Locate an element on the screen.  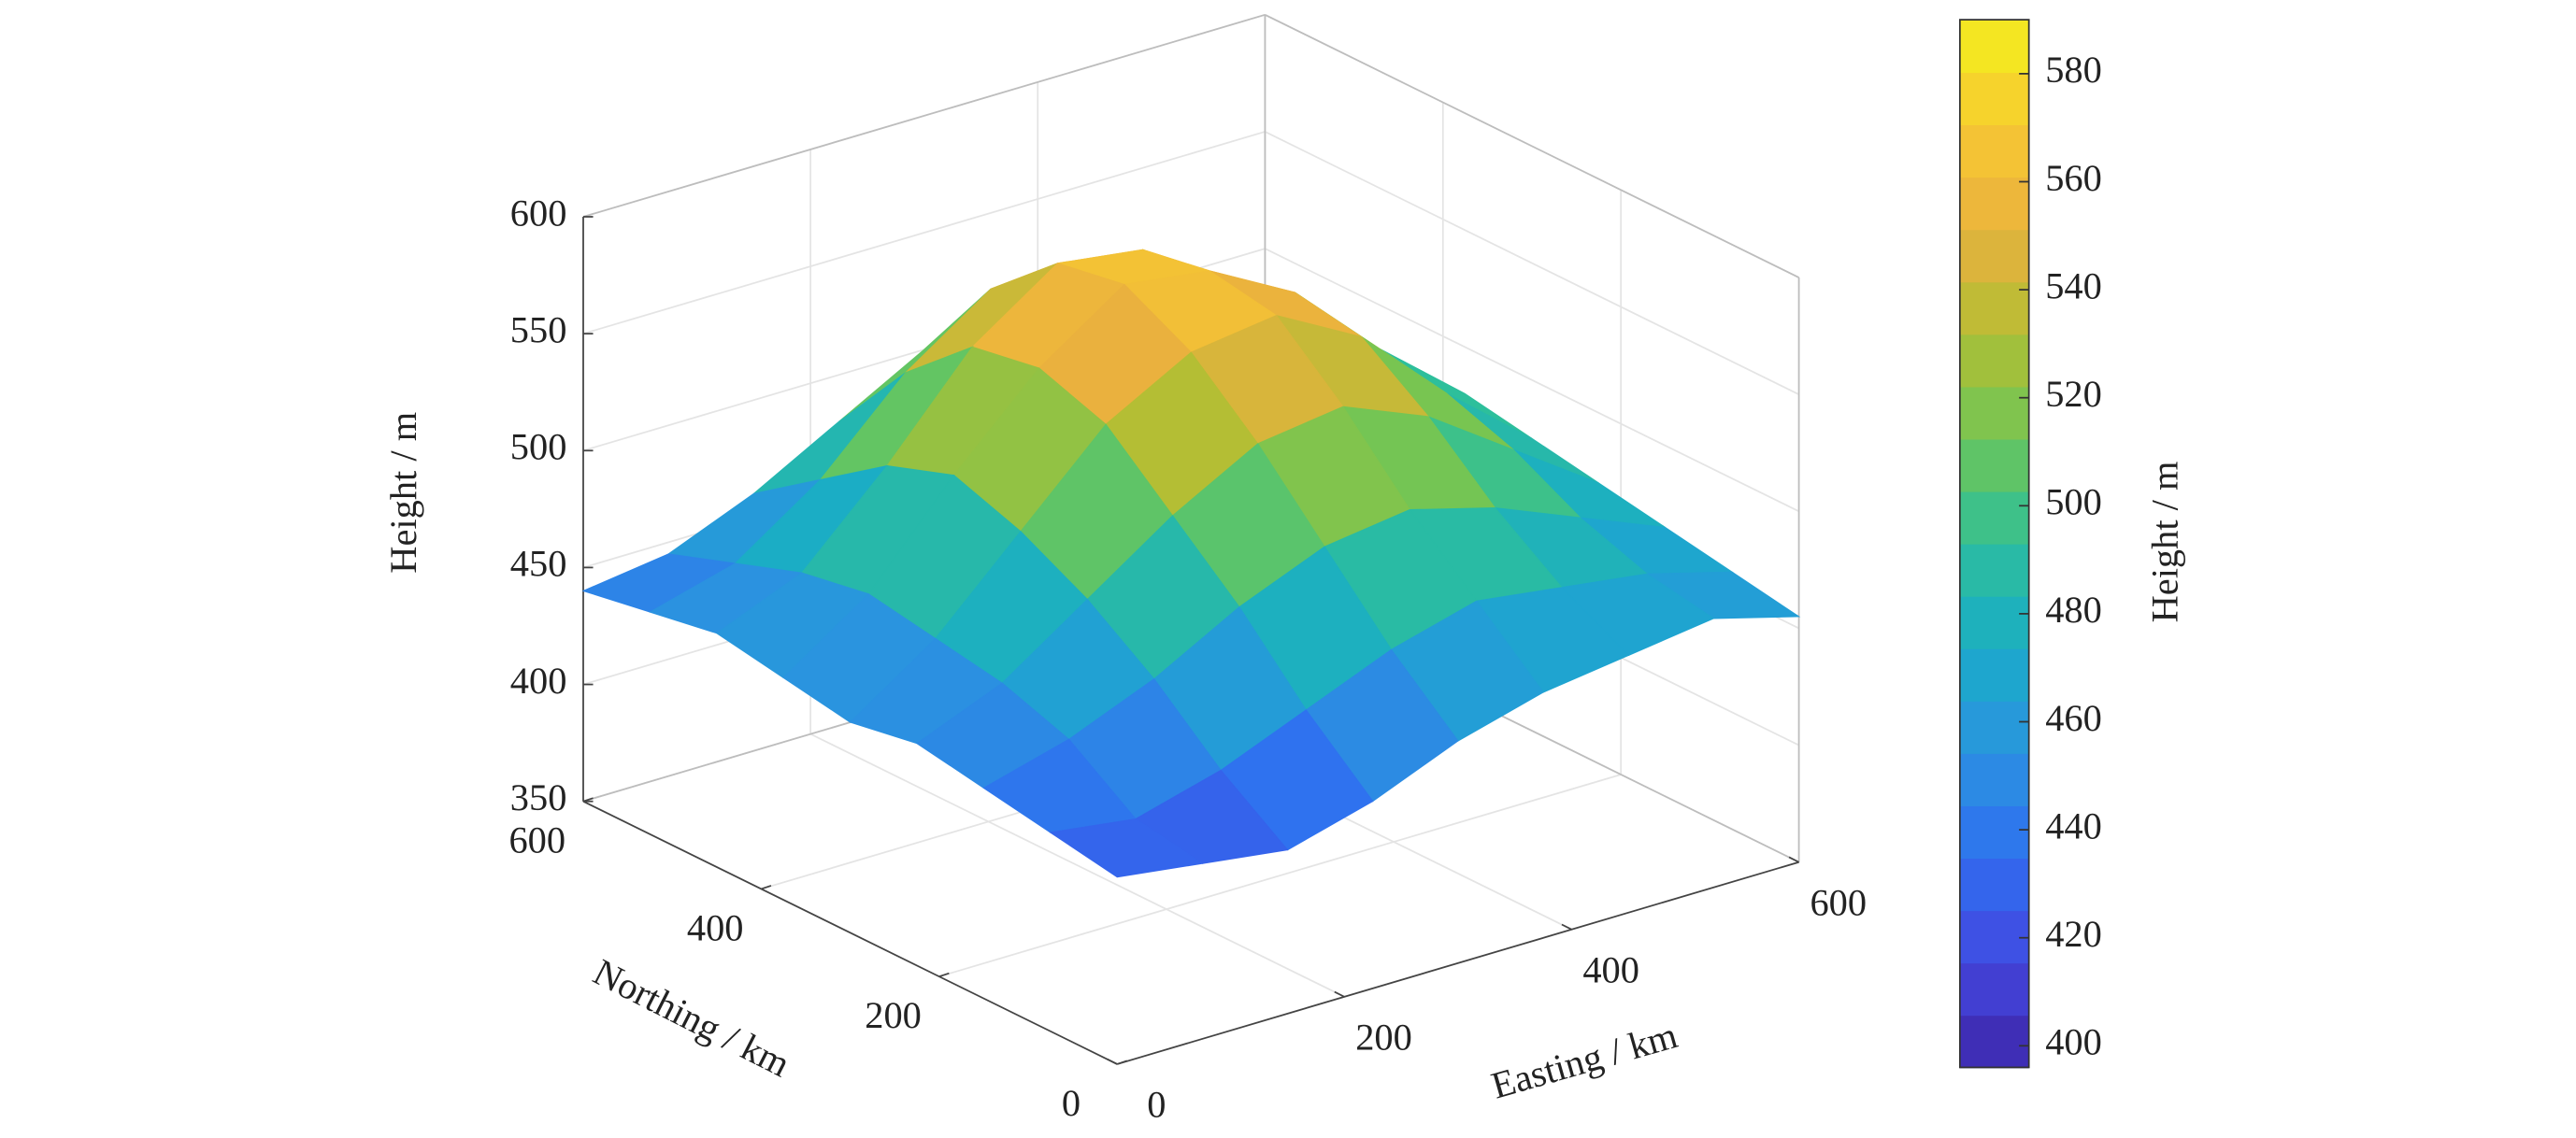
x-axis is located at coordinates (1457, 963).